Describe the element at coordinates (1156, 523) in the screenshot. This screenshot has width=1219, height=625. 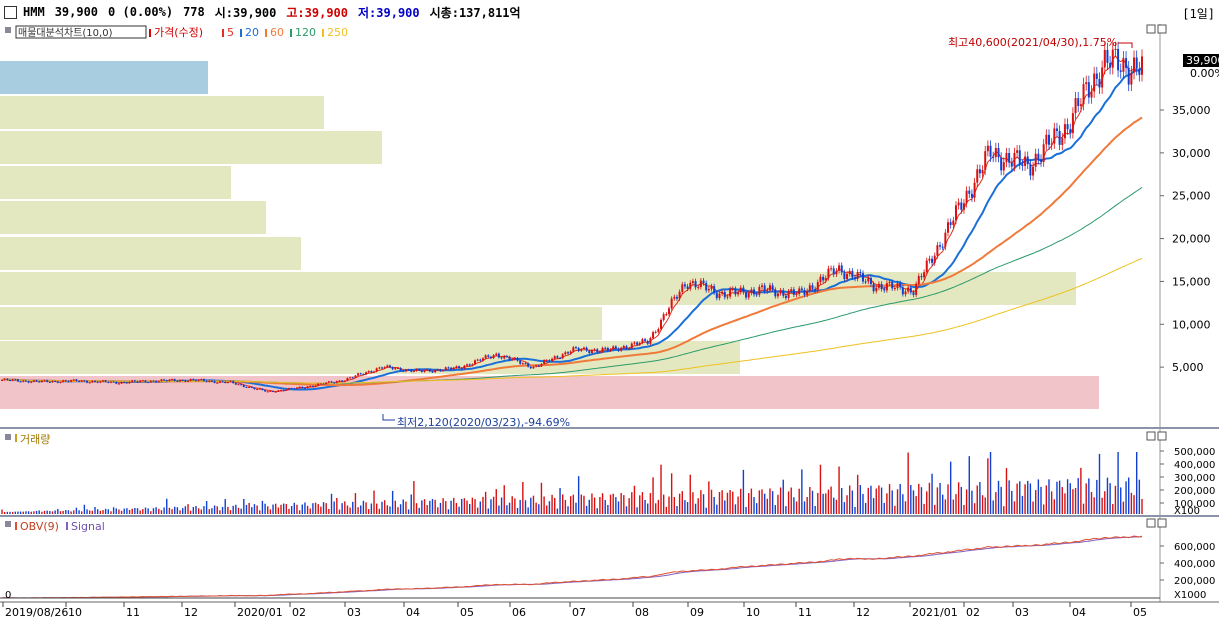
I see `panel-controls-obv` at that location.